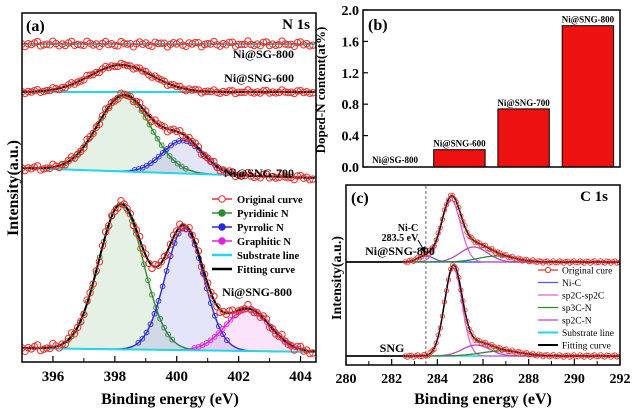 This screenshot has height=411, width=635. I want to click on annotation-283-5-ev: 283.5 eV, so click(400, 238).